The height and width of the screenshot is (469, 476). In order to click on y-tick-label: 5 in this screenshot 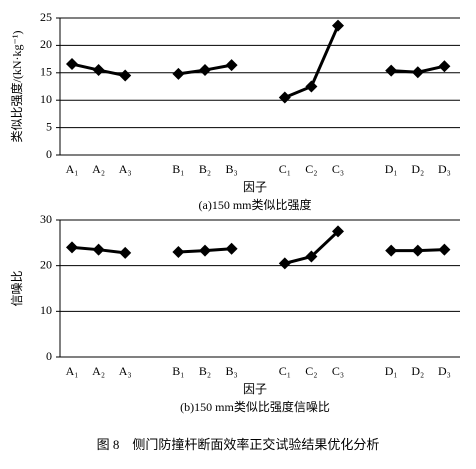, I will do `click(49, 126)`.